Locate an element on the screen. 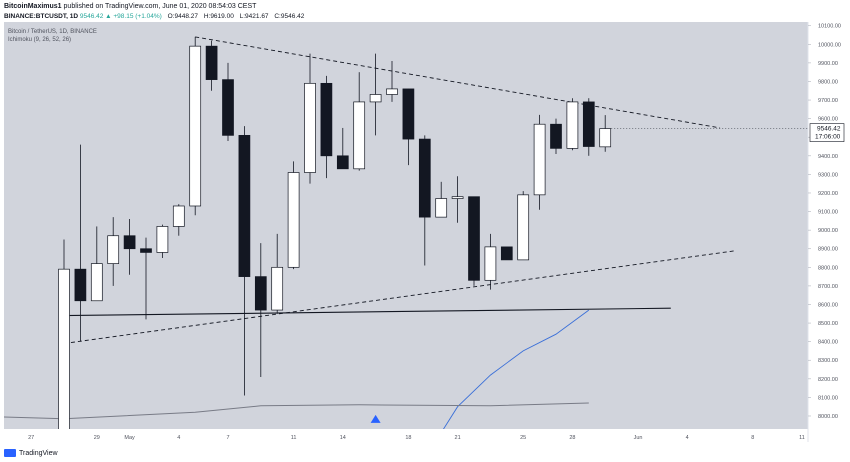 Image resolution: width=850 pixels, height=462 pixels. close-value: 9546.42 is located at coordinates (292, 16).